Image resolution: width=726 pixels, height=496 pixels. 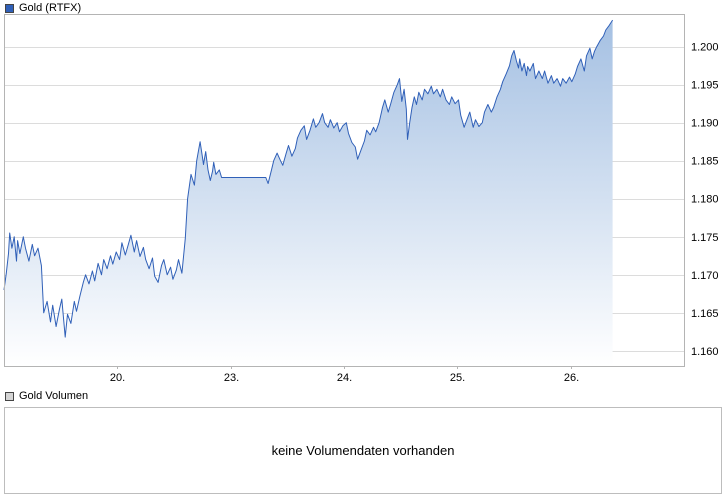 I want to click on svg-text: 1.180, so click(x=705, y=200).